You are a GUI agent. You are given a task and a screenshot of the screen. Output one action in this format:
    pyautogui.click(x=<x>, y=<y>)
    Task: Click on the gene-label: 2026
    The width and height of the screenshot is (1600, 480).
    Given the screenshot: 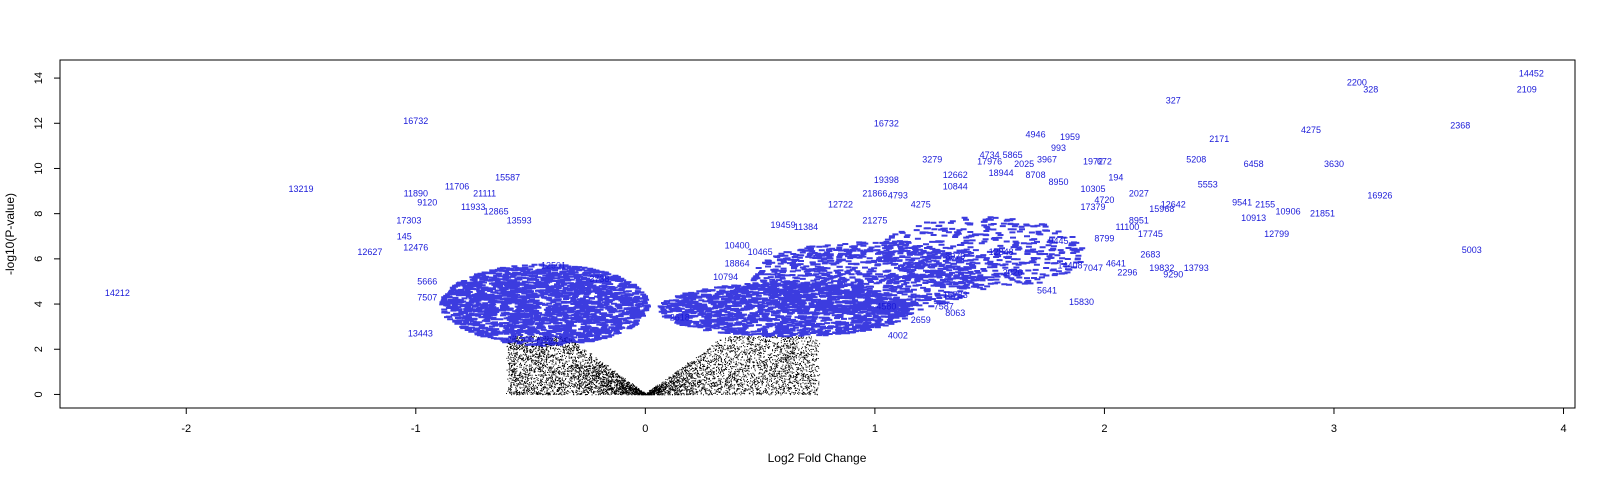 What is the action you would take?
    pyautogui.click(x=1013, y=272)
    